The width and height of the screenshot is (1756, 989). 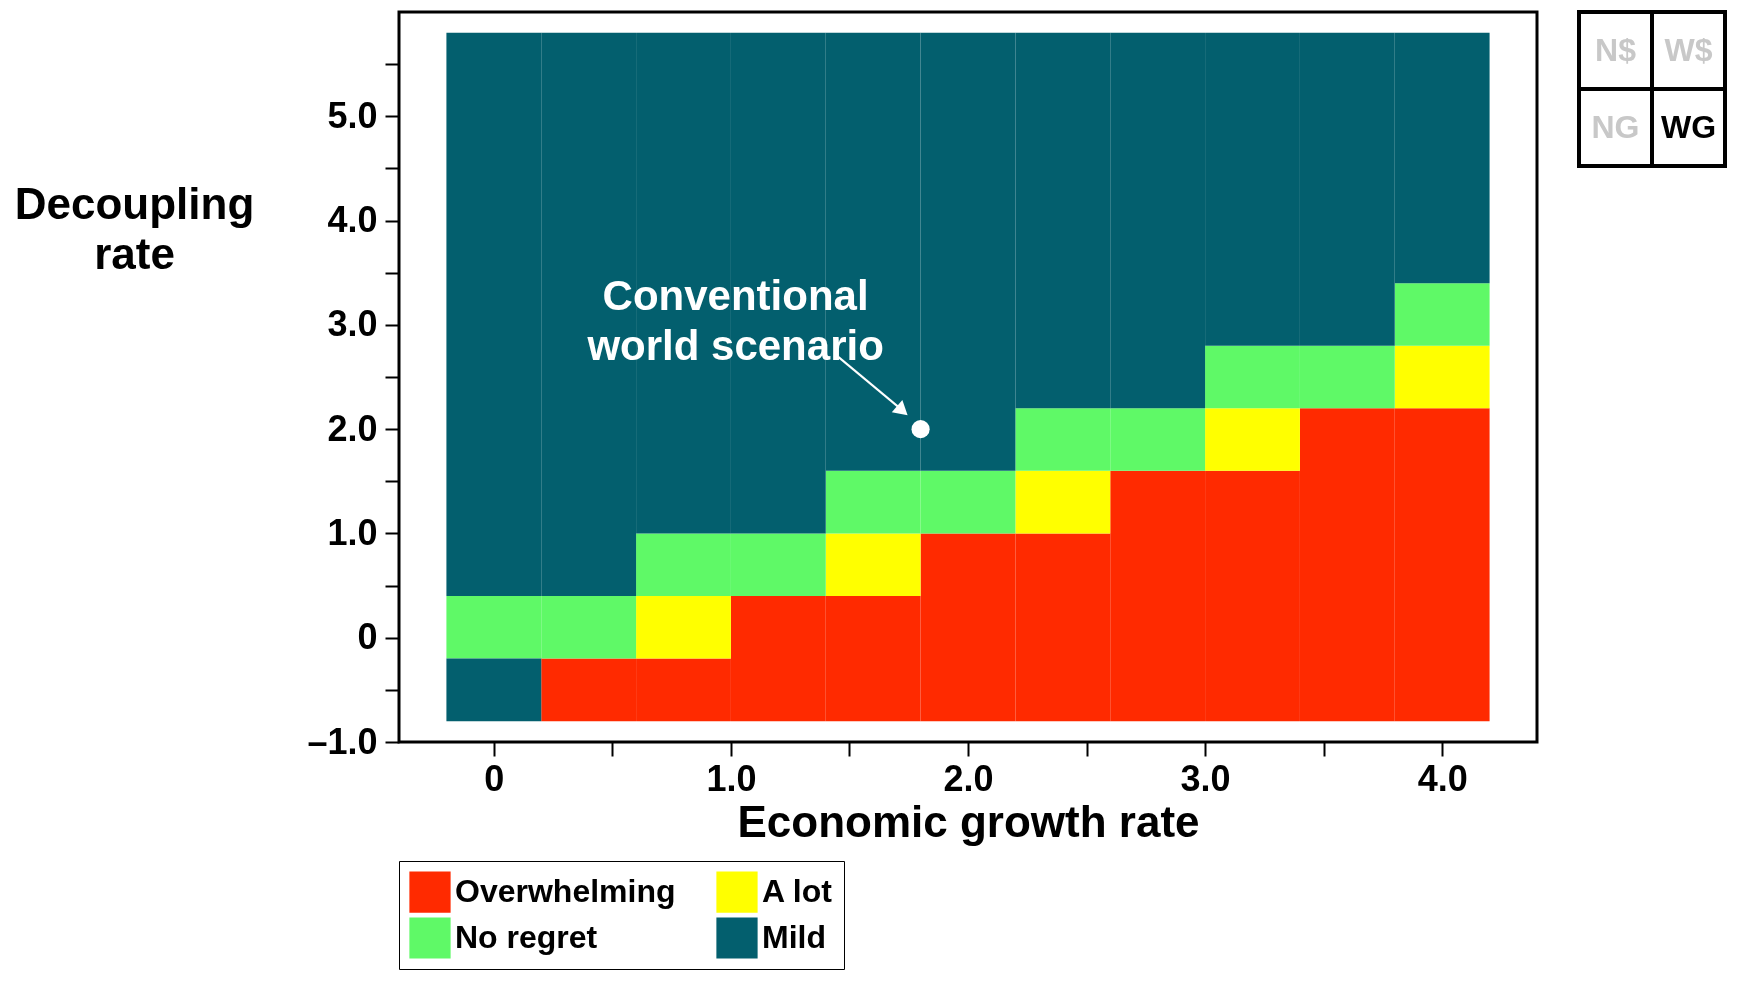 What do you see at coordinates (526, 937) in the screenshot?
I see `legend-label: No regret` at bounding box center [526, 937].